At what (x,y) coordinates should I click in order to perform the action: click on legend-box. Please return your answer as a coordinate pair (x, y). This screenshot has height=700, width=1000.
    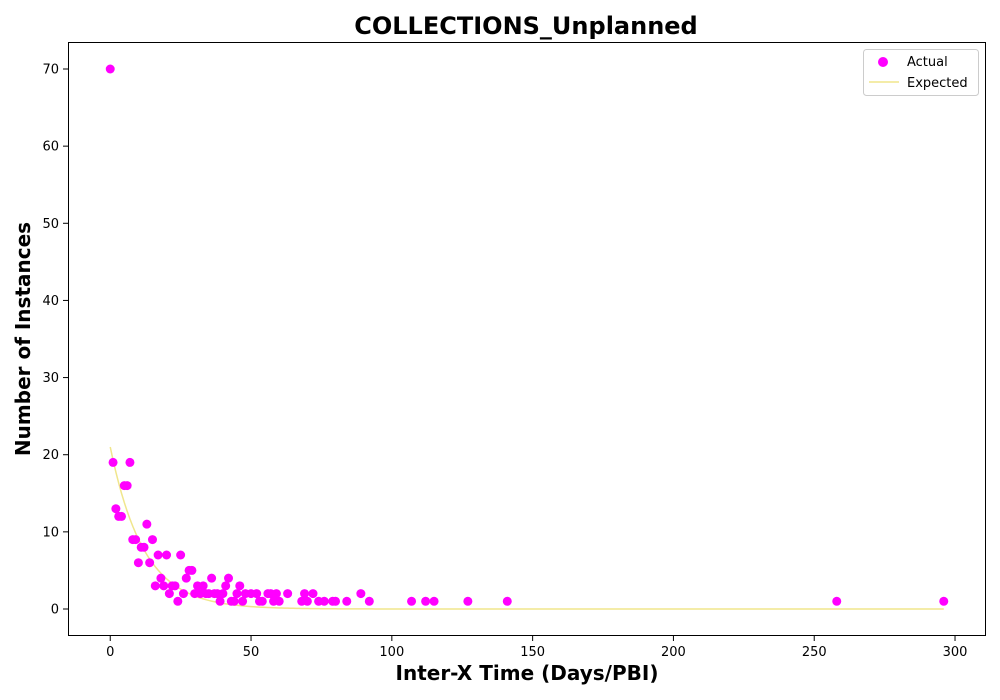
    Looking at the image, I should click on (921, 72).